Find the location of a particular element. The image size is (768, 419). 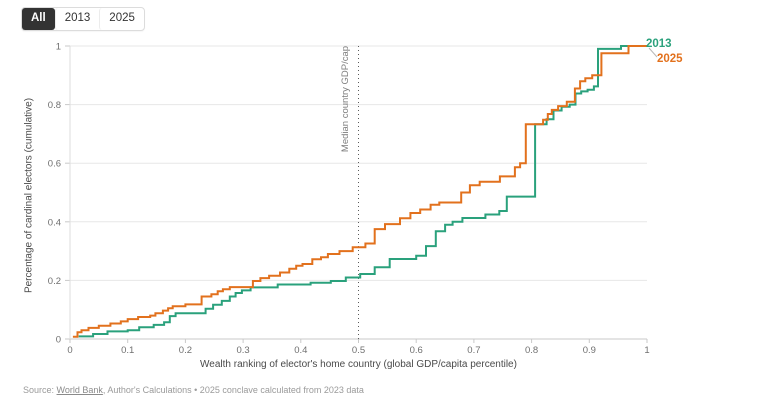

x-tick-label: 0.9 is located at coordinates (589, 350).